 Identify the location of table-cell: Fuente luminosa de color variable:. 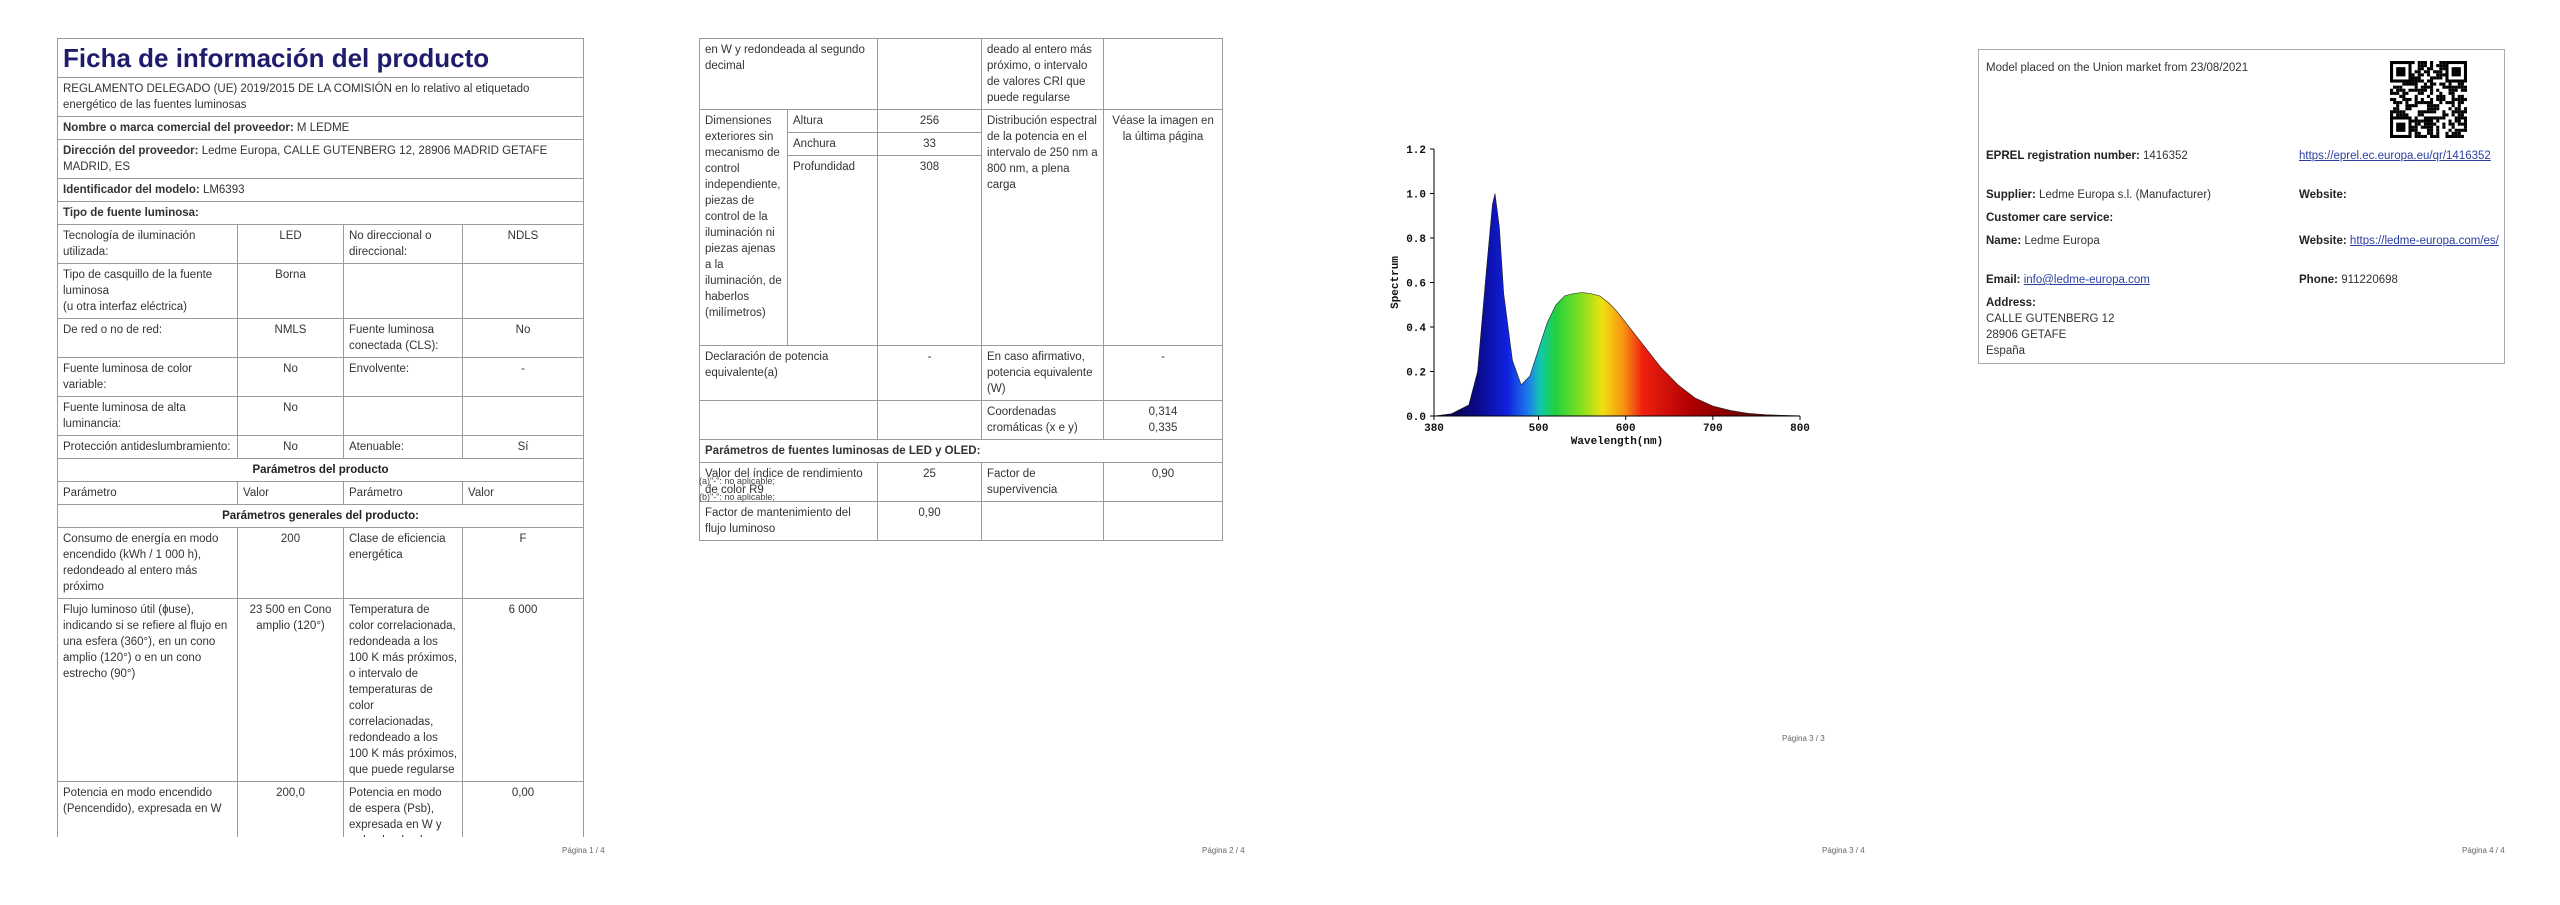
(147, 377).